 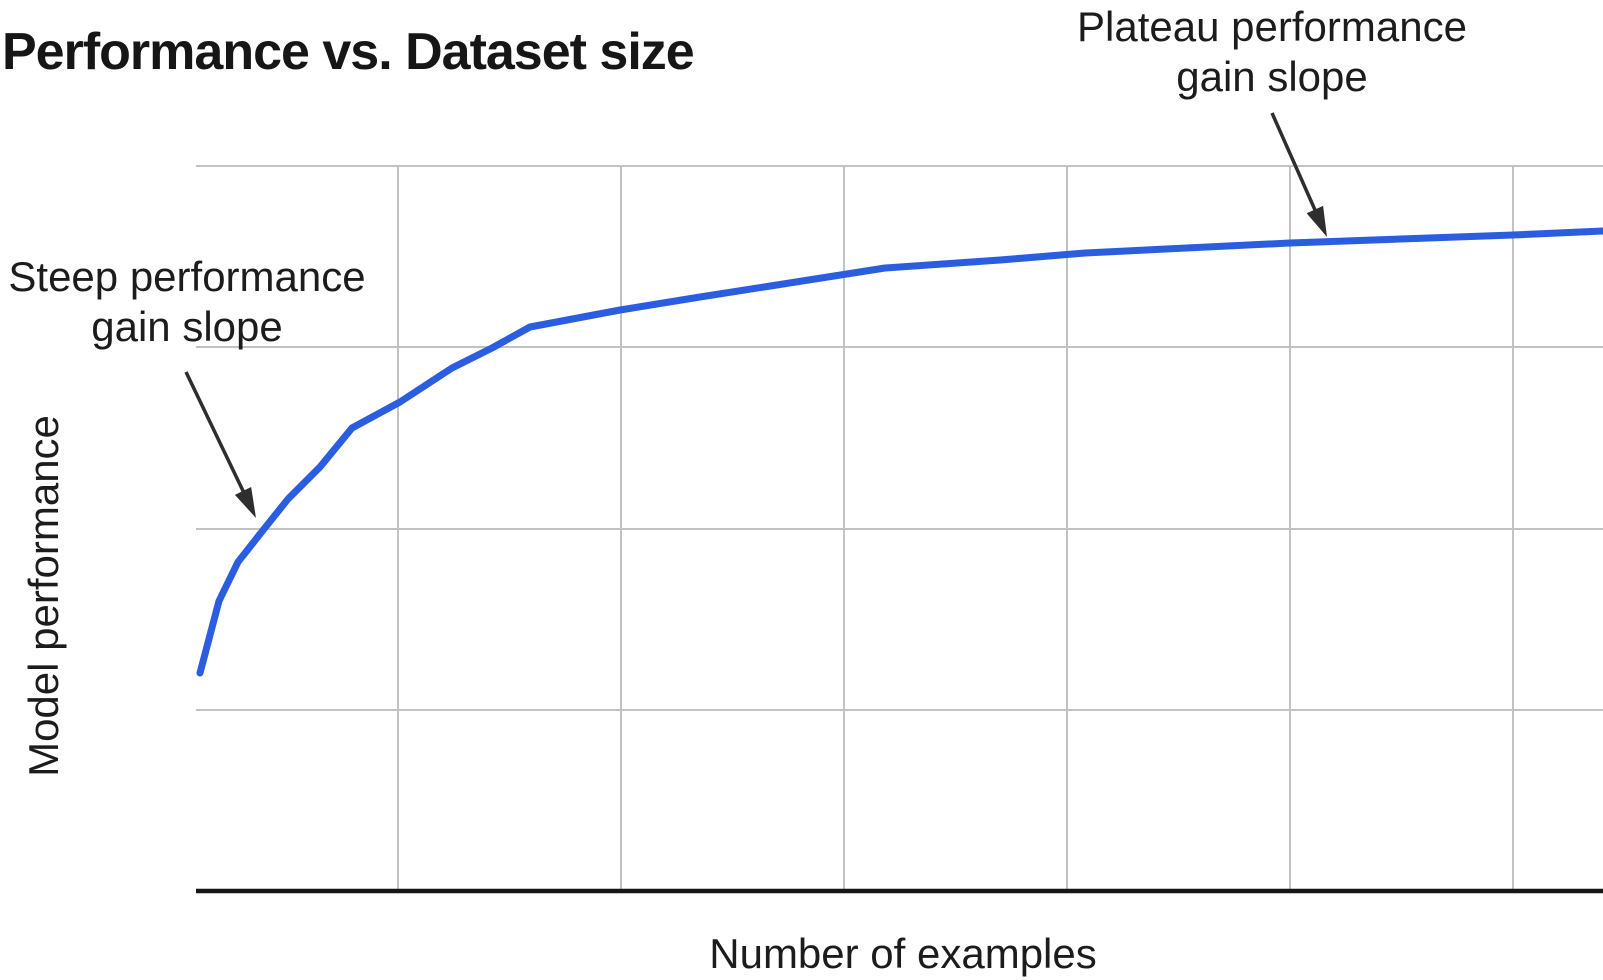 What do you see at coordinates (187, 326) in the screenshot?
I see `annotation-steep-line2: gain slope` at bounding box center [187, 326].